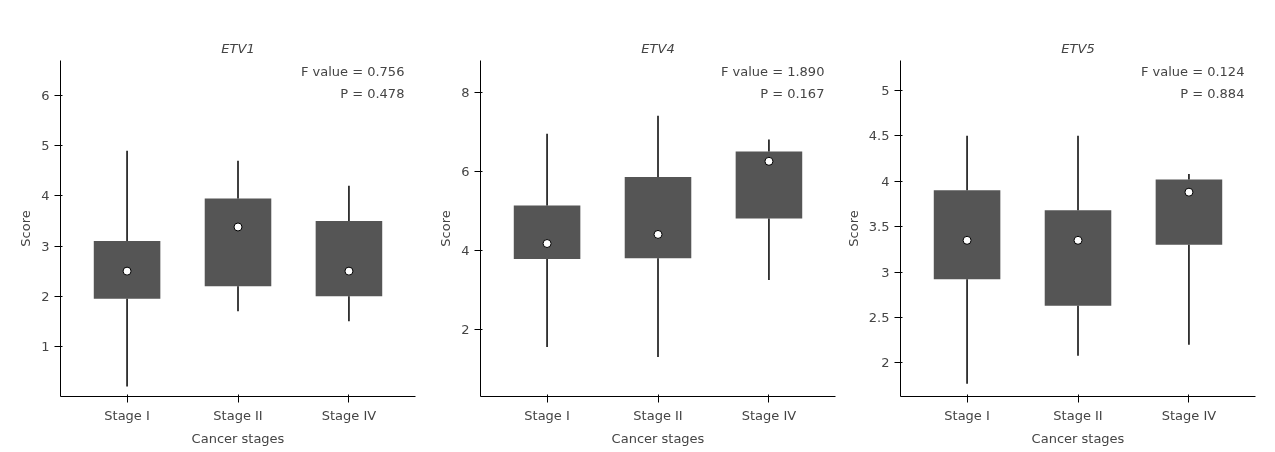  Describe the element at coordinates (792, 93) in the screenshot. I see `annotation: P = 0.167` at that location.